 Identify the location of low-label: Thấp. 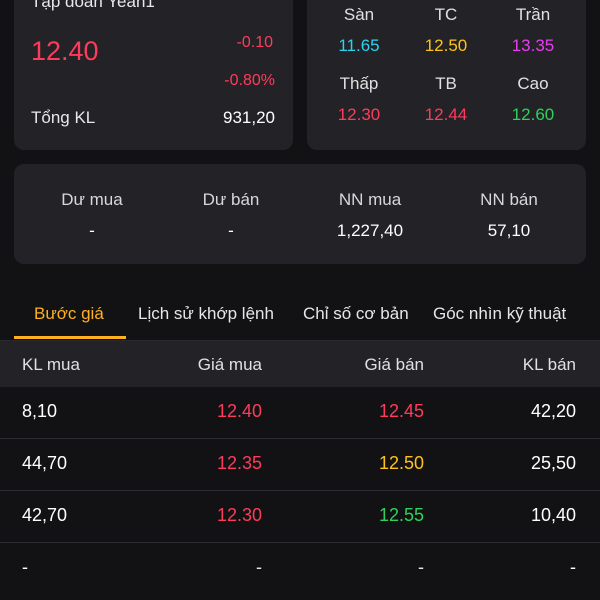
(359, 83).